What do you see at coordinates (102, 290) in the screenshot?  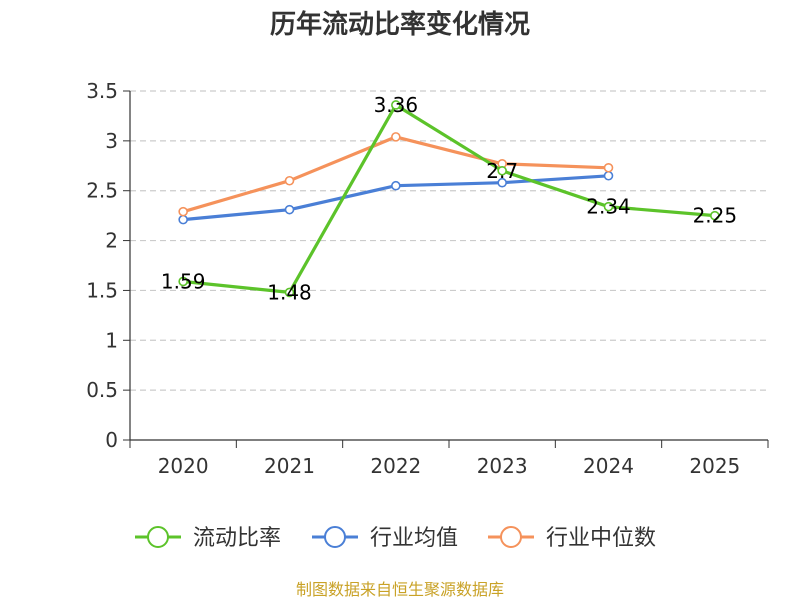 I see `y-tick-label: 1.5` at bounding box center [102, 290].